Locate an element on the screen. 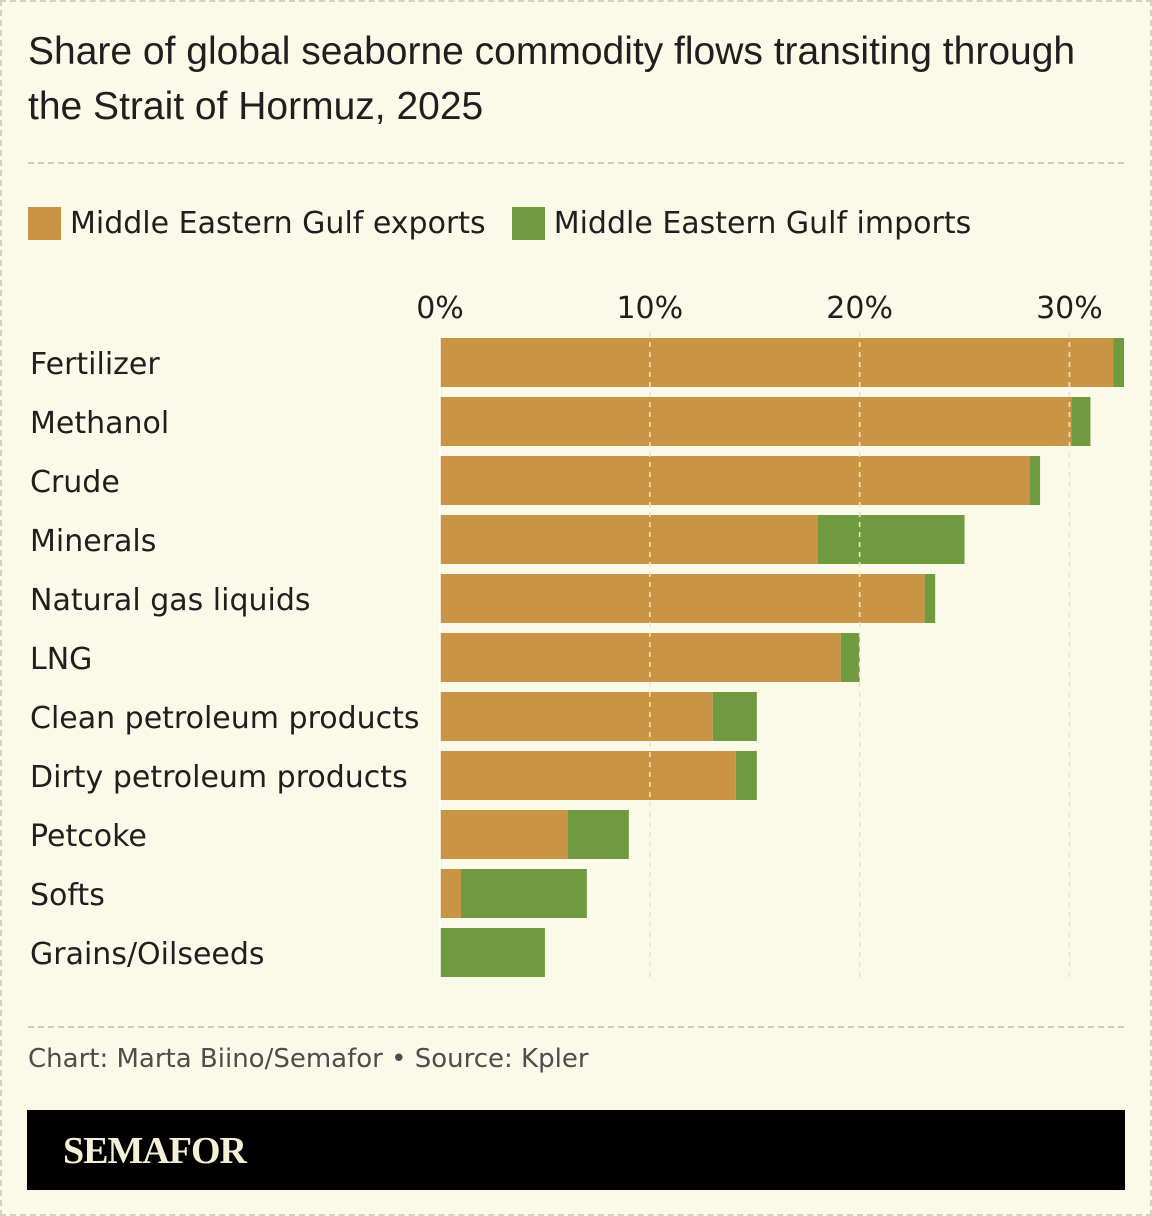  exports-swatch is located at coordinates (44, 223).